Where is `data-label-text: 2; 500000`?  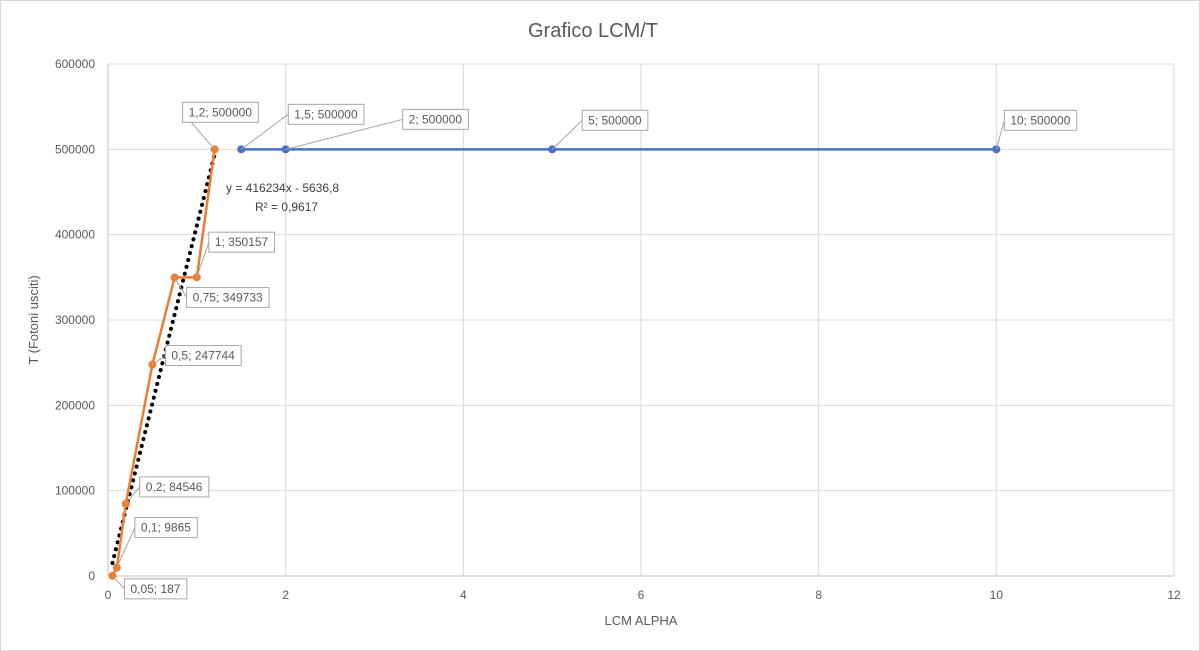 data-label-text: 2; 500000 is located at coordinates (436, 119).